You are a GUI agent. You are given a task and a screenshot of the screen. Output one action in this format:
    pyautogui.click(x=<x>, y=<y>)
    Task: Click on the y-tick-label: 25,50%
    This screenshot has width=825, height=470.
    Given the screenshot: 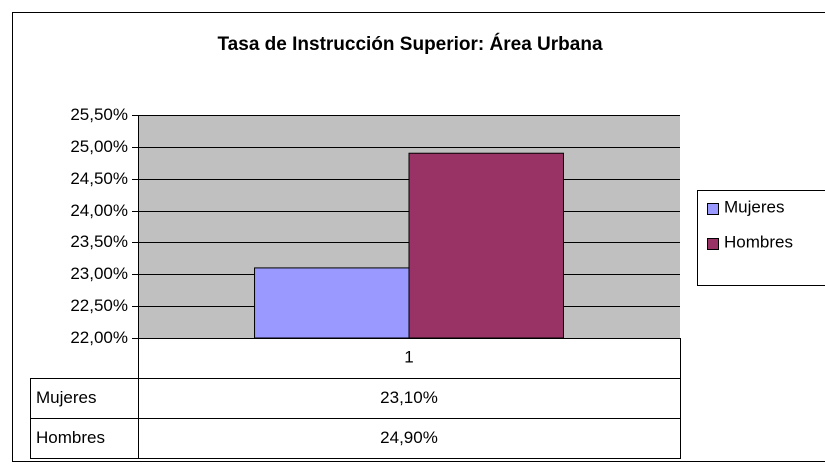 What is the action you would take?
    pyautogui.click(x=99, y=114)
    